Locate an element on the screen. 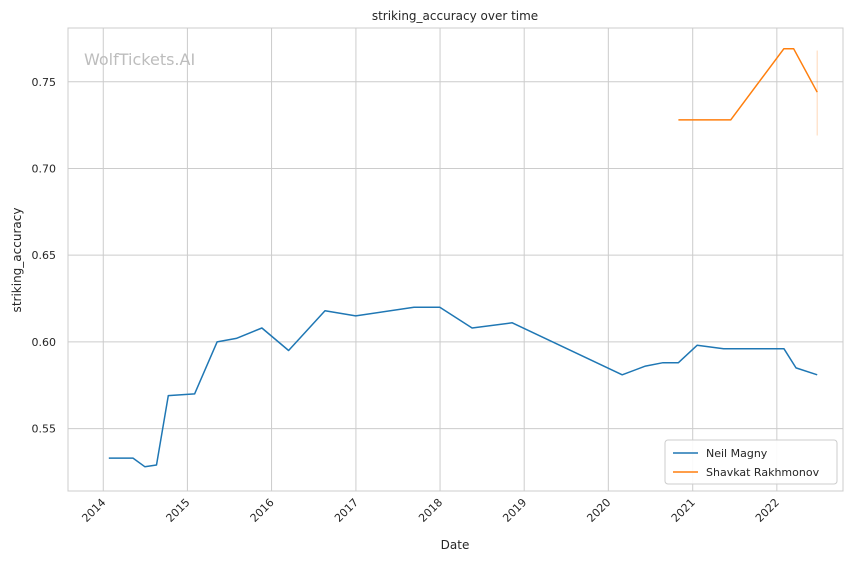 The width and height of the screenshot is (852, 565). y-tick-label: 0.65 is located at coordinates (44, 255).